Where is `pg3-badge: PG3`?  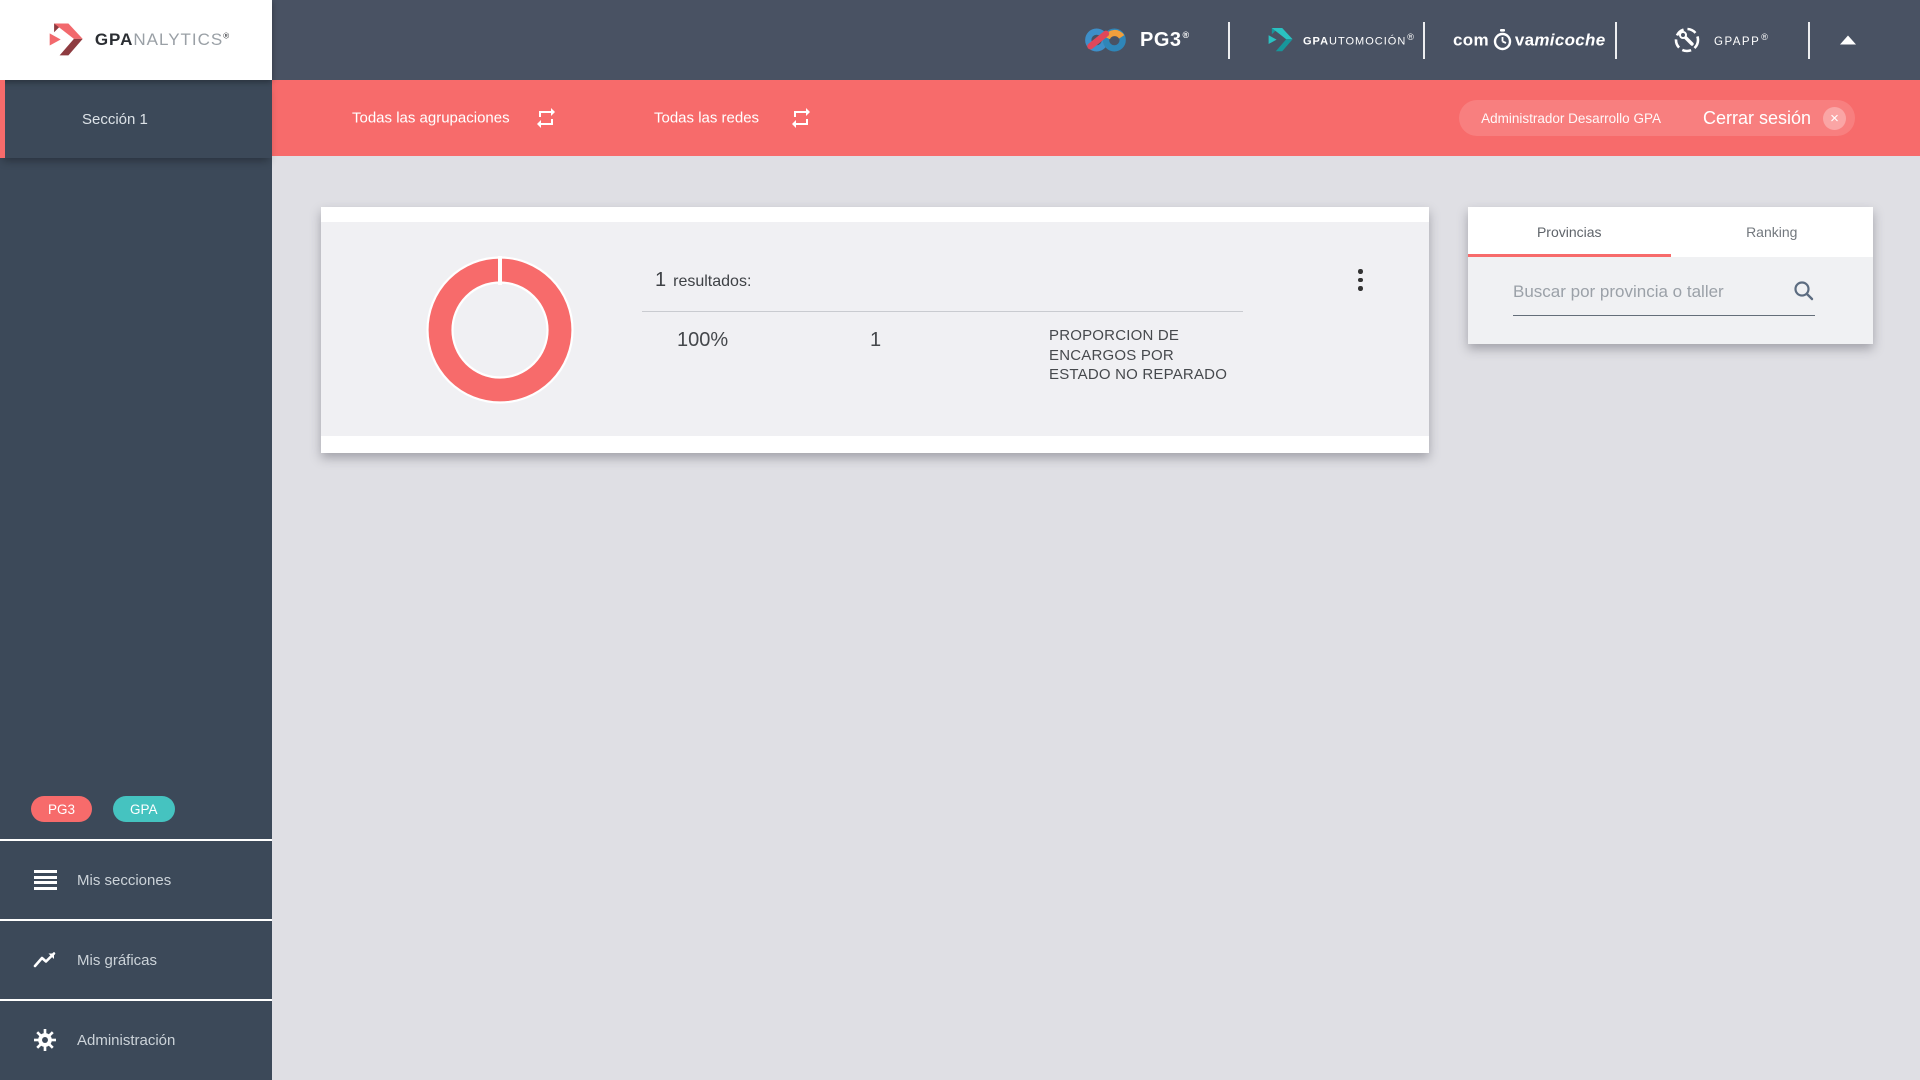 pg3-badge: PG3 is located at coordinates (62, 809).